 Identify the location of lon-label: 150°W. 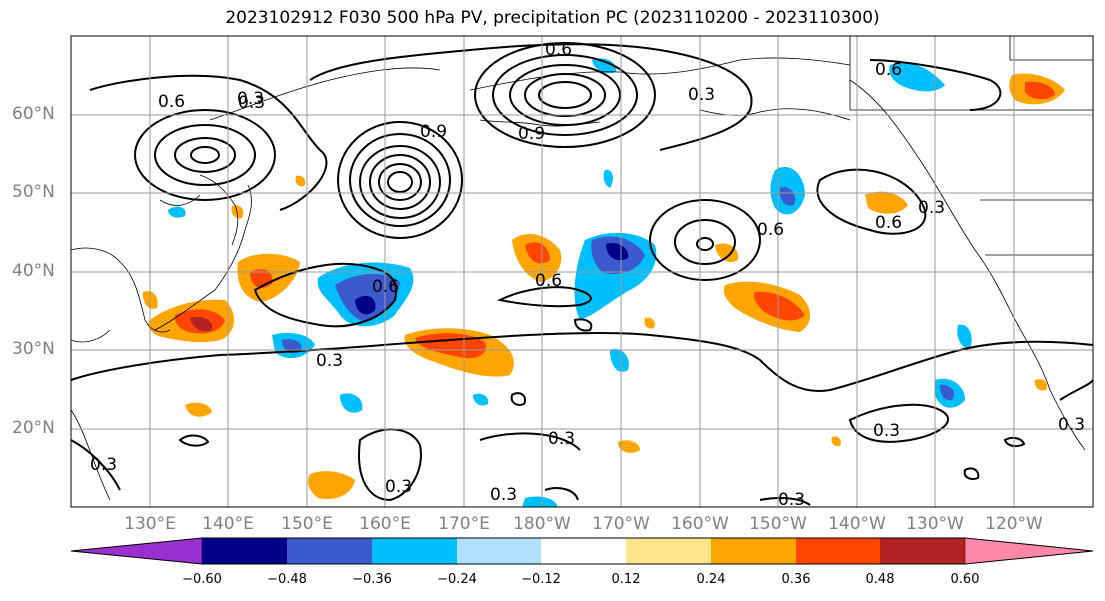
(778, 524).